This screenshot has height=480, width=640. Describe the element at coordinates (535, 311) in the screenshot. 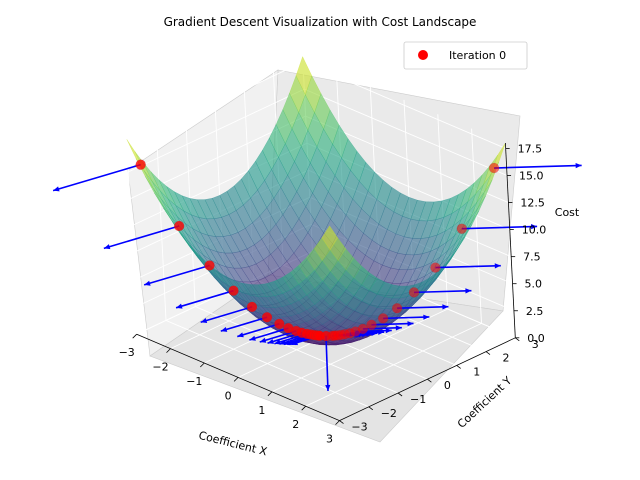

I see `z-tick-label: 2.5` at that location.